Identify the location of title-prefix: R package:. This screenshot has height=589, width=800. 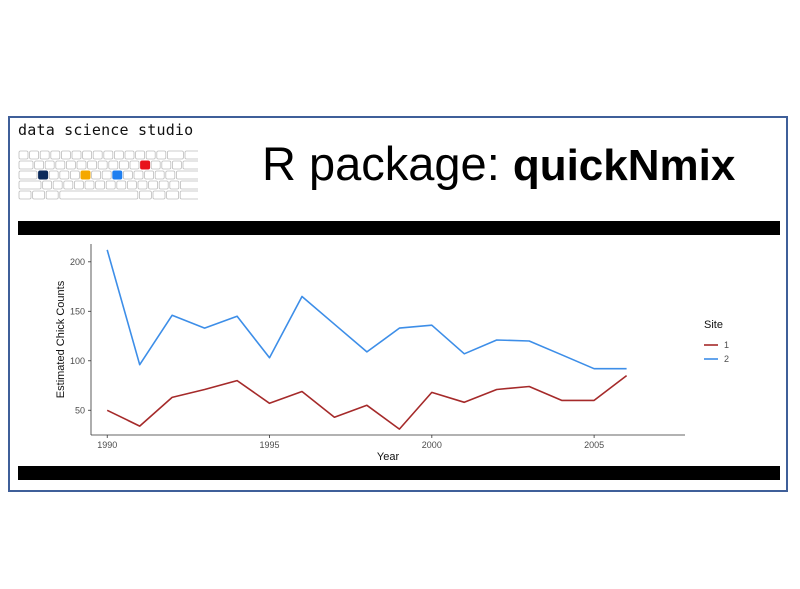
(387, 163).